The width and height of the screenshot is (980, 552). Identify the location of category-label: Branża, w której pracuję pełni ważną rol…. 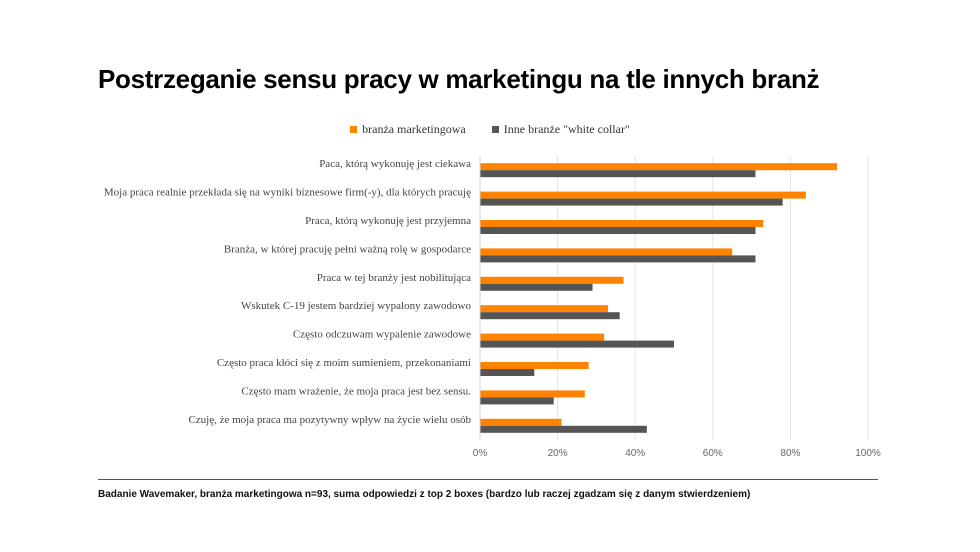
(347, 249).